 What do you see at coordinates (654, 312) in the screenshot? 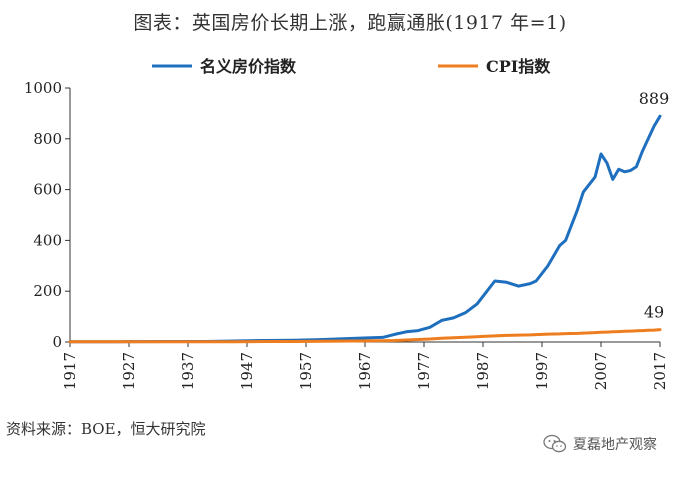
I see `end-label-1: 49` at bounding box center [654, 312].